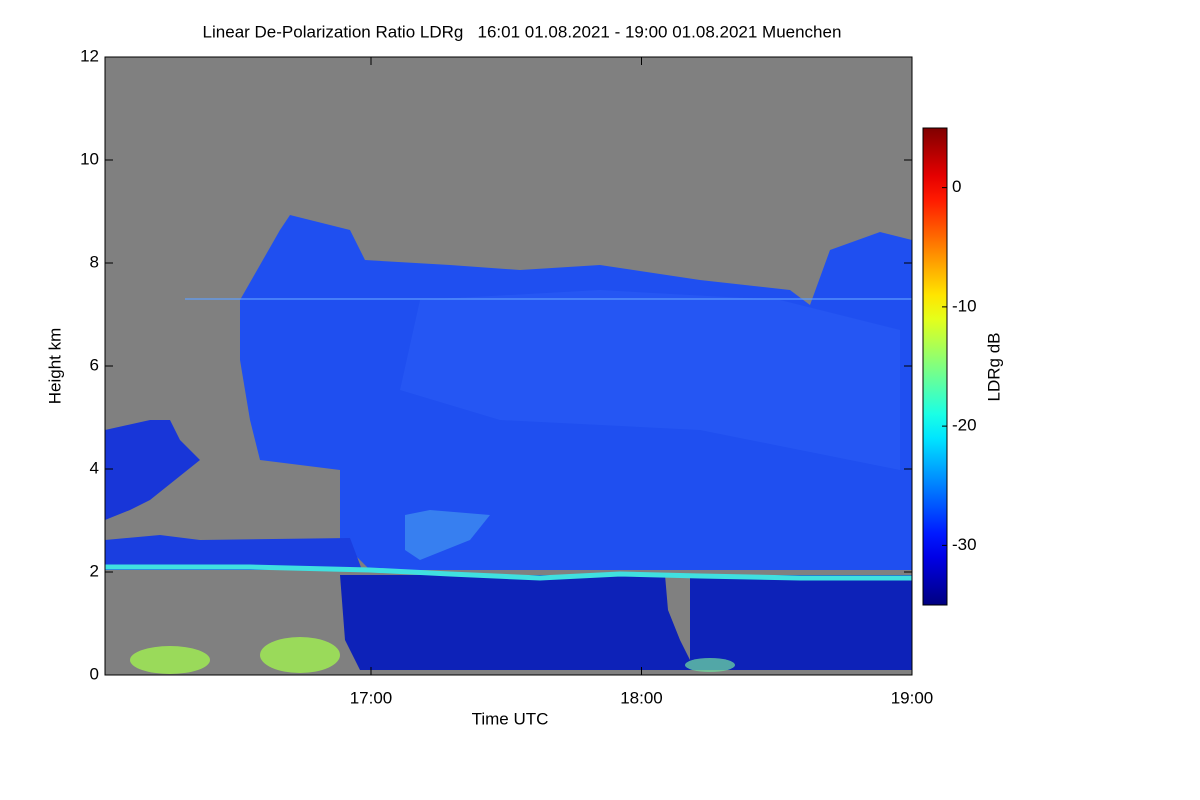 This screenshot has height=800, width=1200. What do you see at coordinates (94, 673) in the screenshot?
I see `y-tick-label: 0` at bounding box center [94, 673].